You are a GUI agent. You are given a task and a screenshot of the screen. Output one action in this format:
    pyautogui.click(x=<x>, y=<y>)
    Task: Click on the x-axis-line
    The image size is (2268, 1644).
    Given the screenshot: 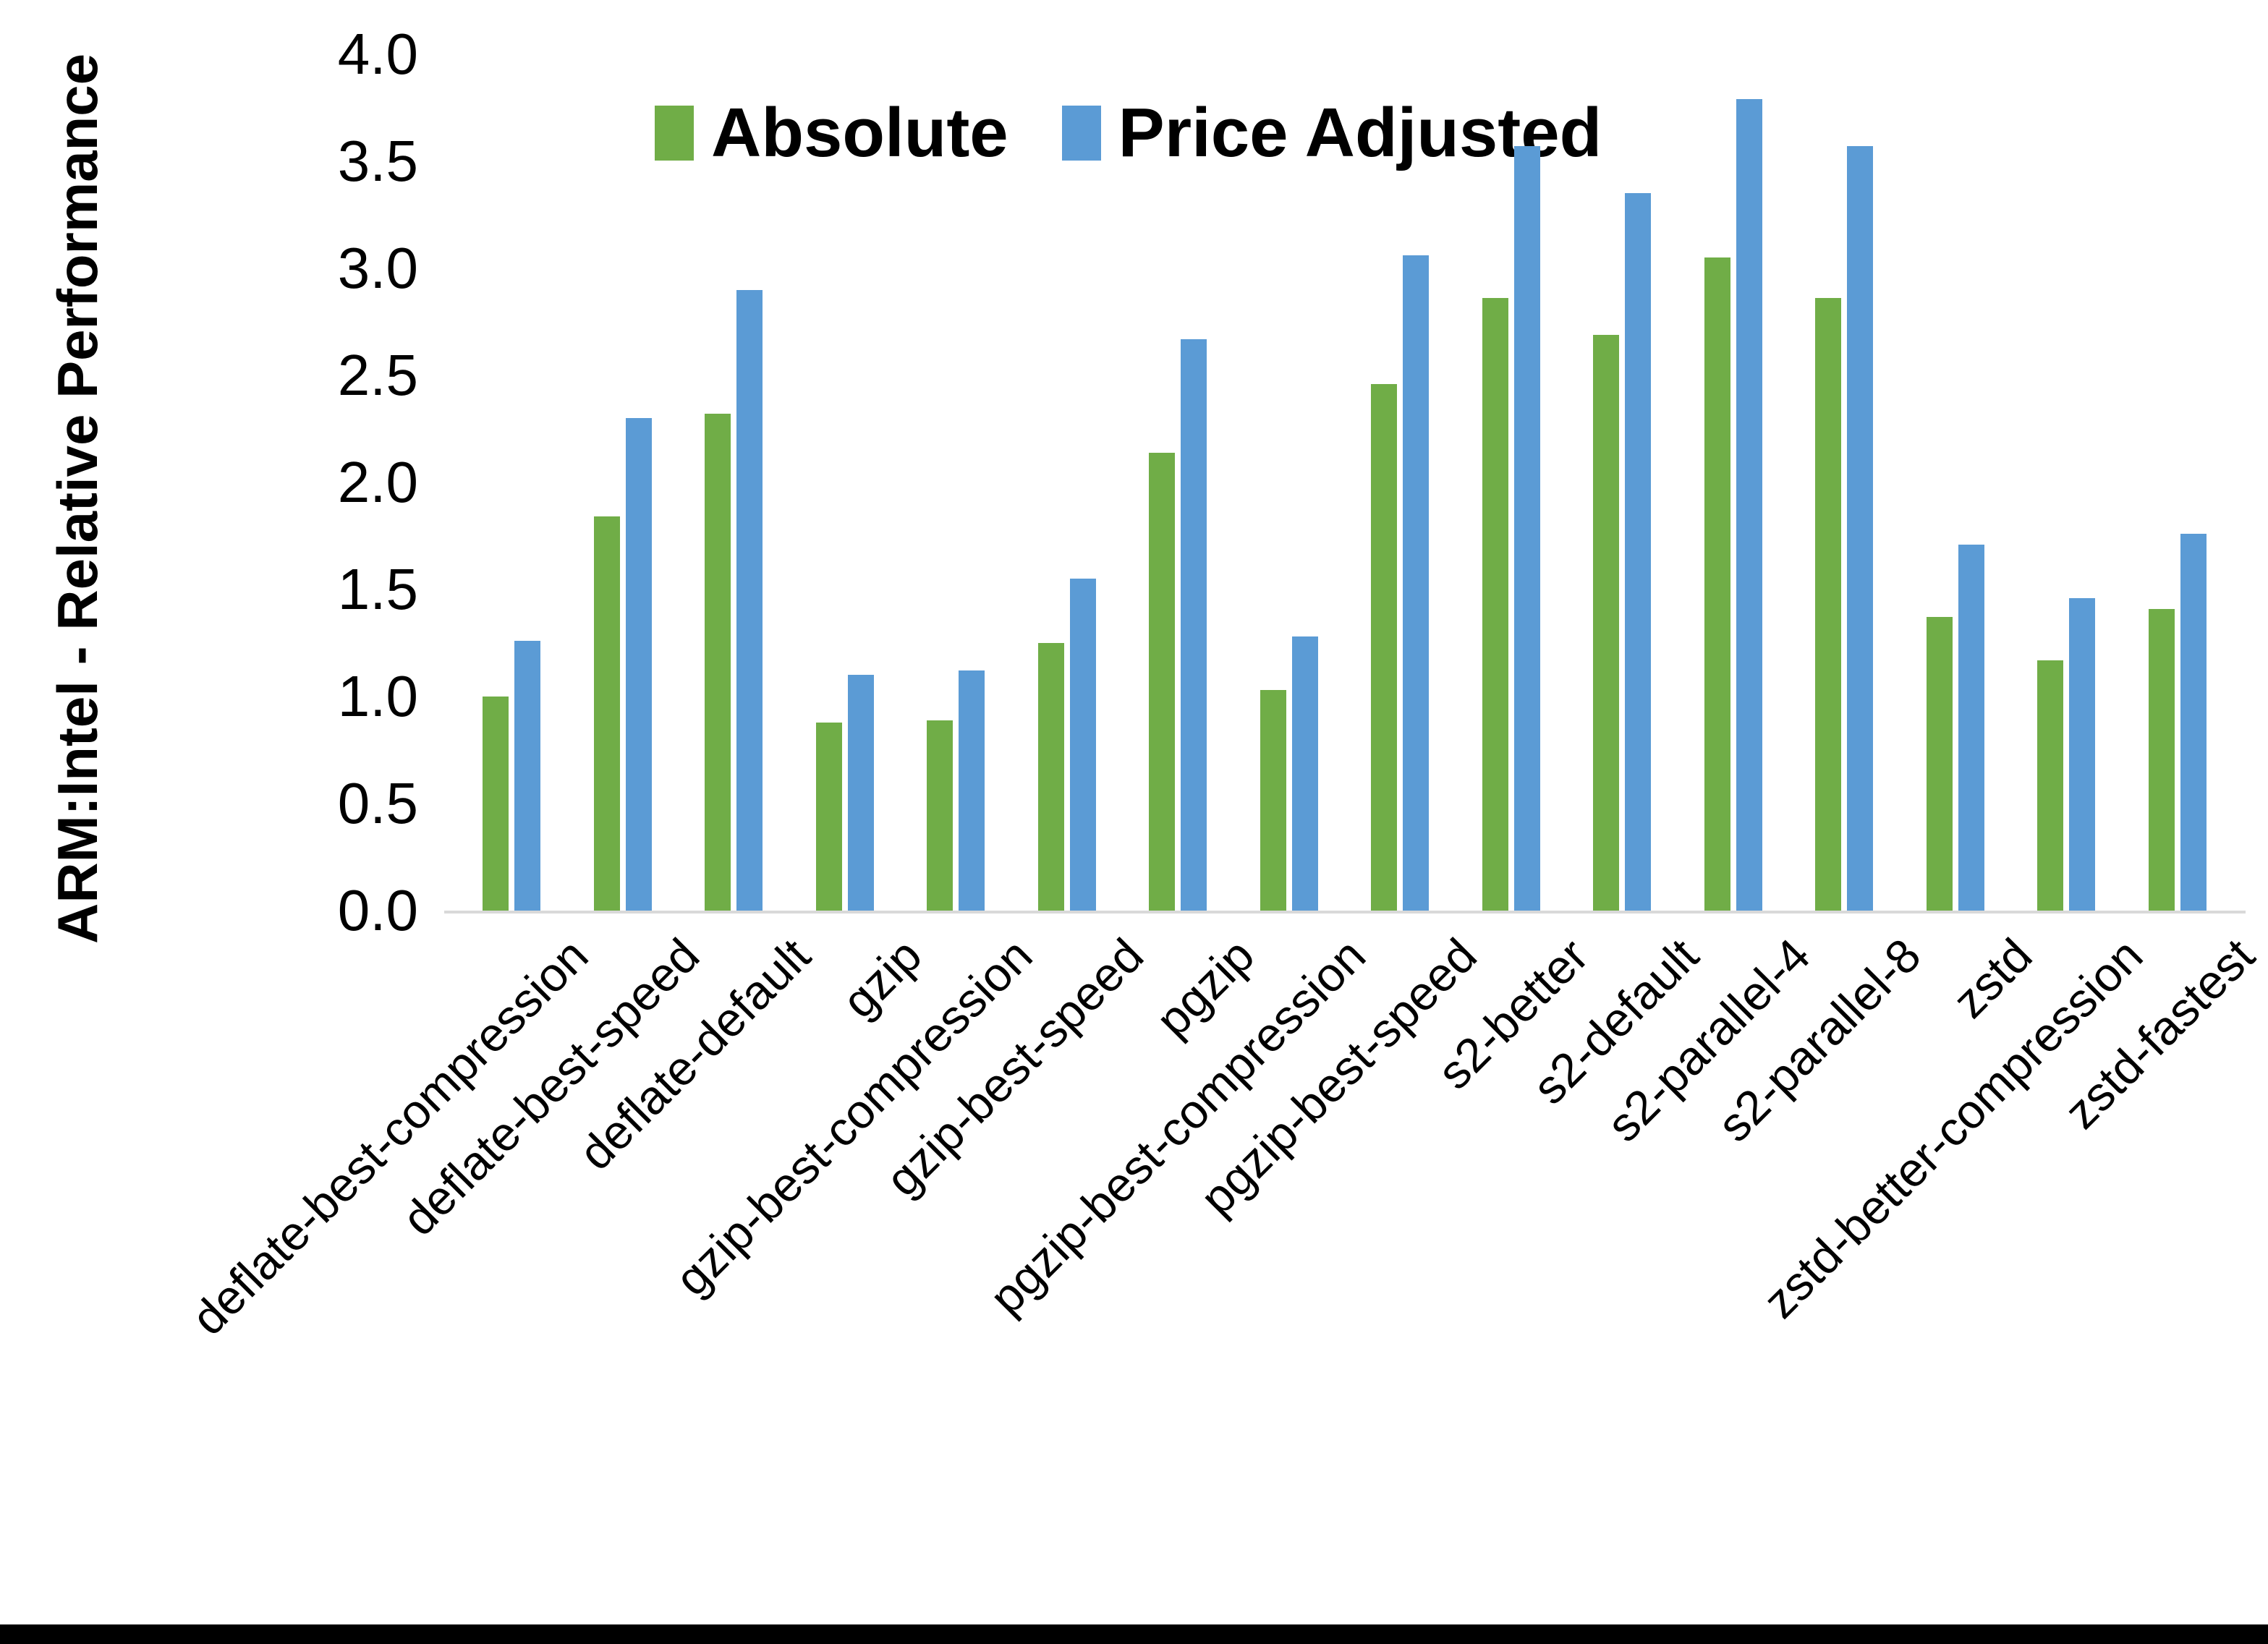 What is the action you would take?
    pyautogui.click(x=1345, y=912)
    